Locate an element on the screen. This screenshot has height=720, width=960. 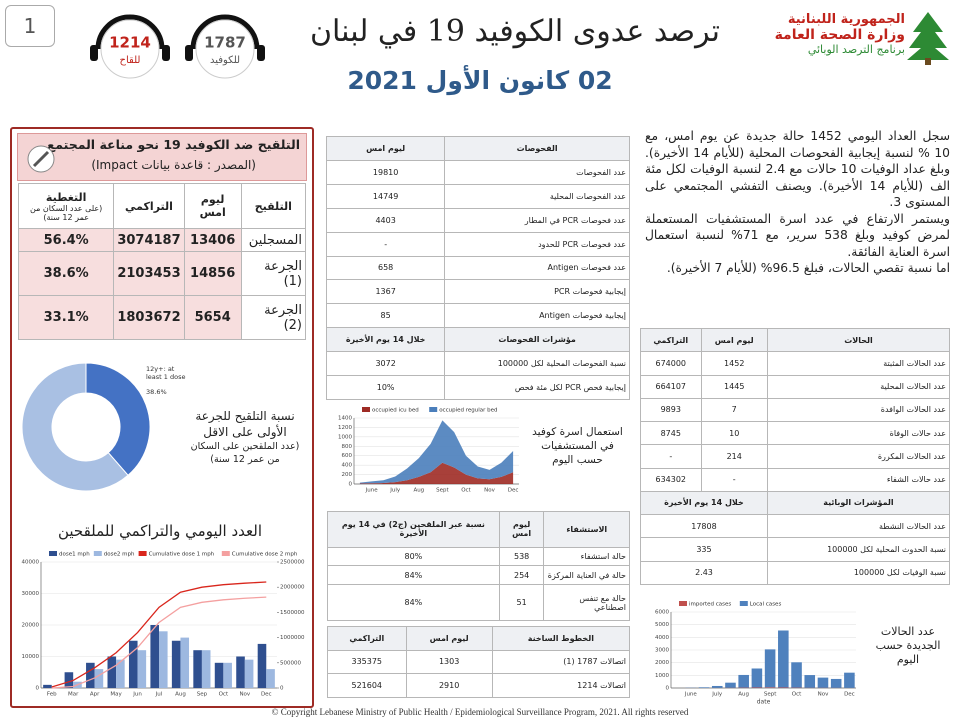
y-tick-label: 1400 is located at coordinates (345, 419).